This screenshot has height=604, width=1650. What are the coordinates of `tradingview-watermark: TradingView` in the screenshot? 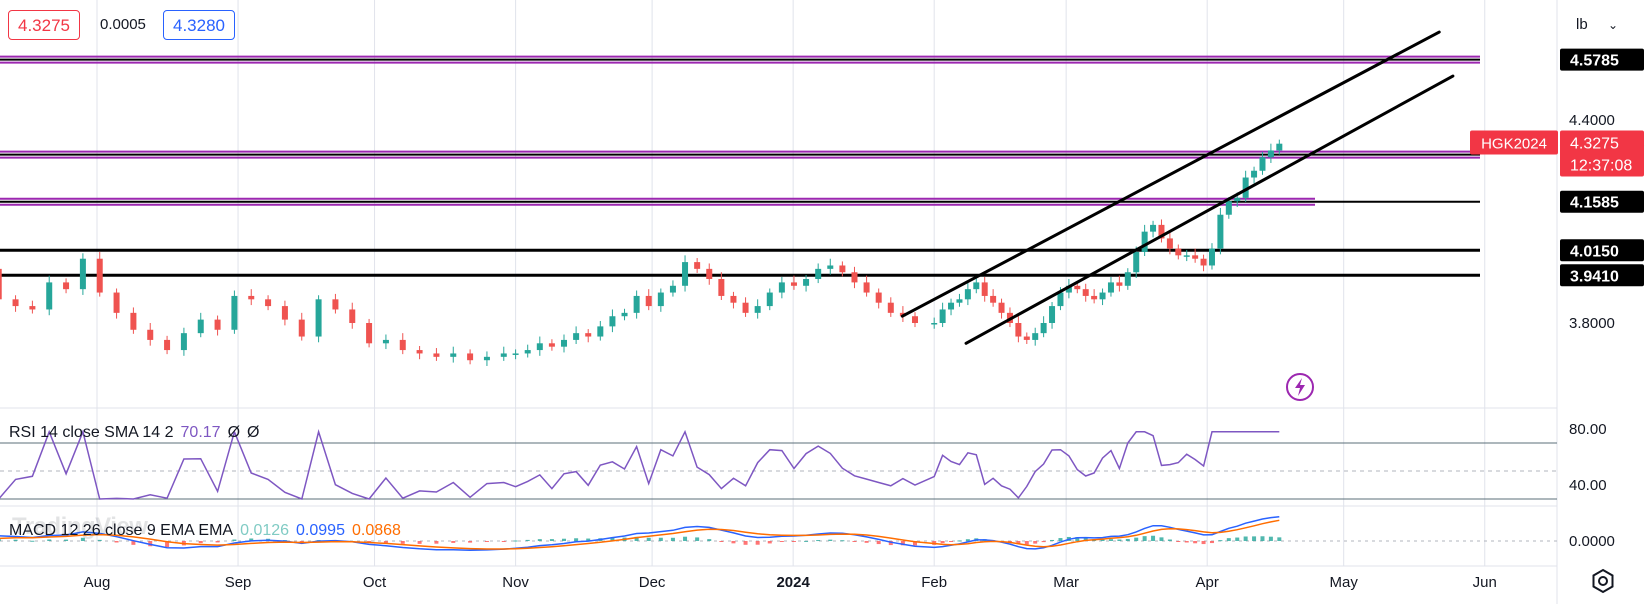 It's located at (80, 526).